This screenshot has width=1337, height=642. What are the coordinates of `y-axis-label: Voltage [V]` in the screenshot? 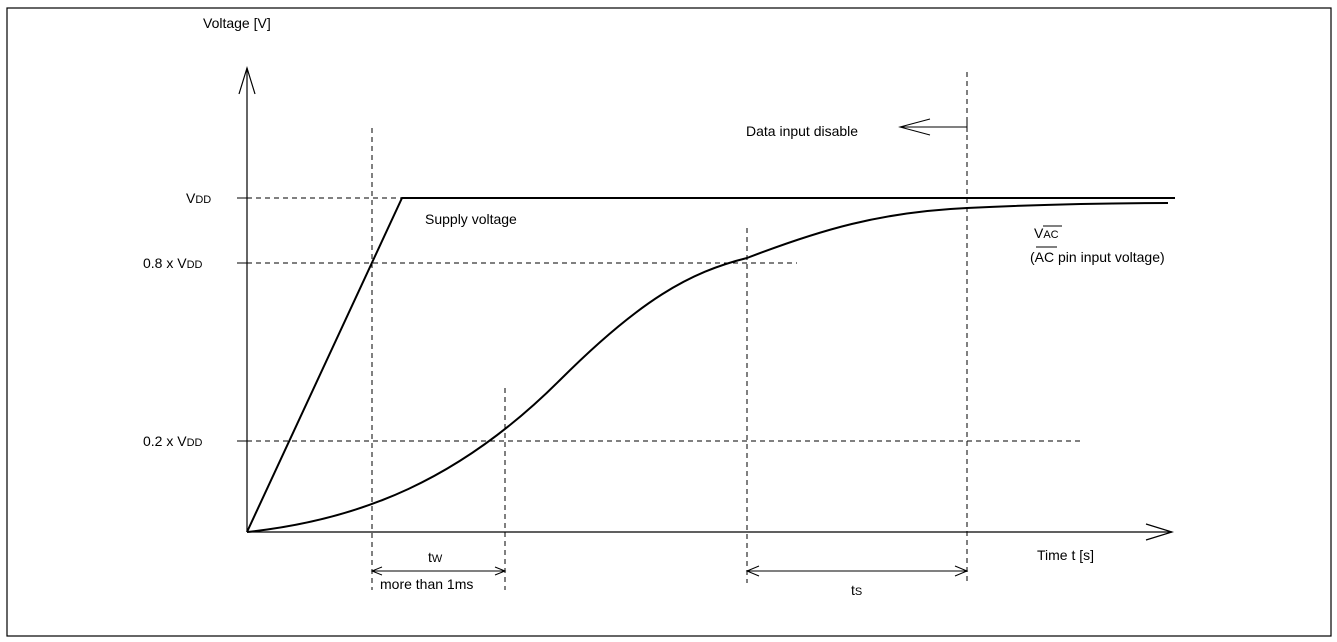 It's located at (237, 23).